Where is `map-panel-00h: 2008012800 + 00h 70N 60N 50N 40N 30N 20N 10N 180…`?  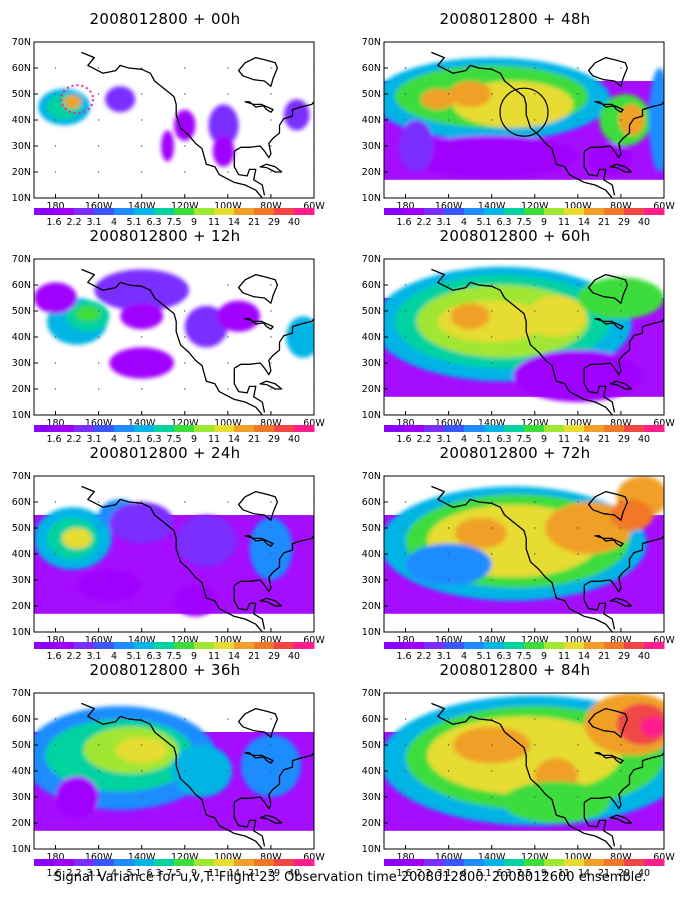 map-panel-00h: 2008012800 + 00h 70N 60N 50N 40N 30N 20N 10N 180… is located at coordinates (165, 119).